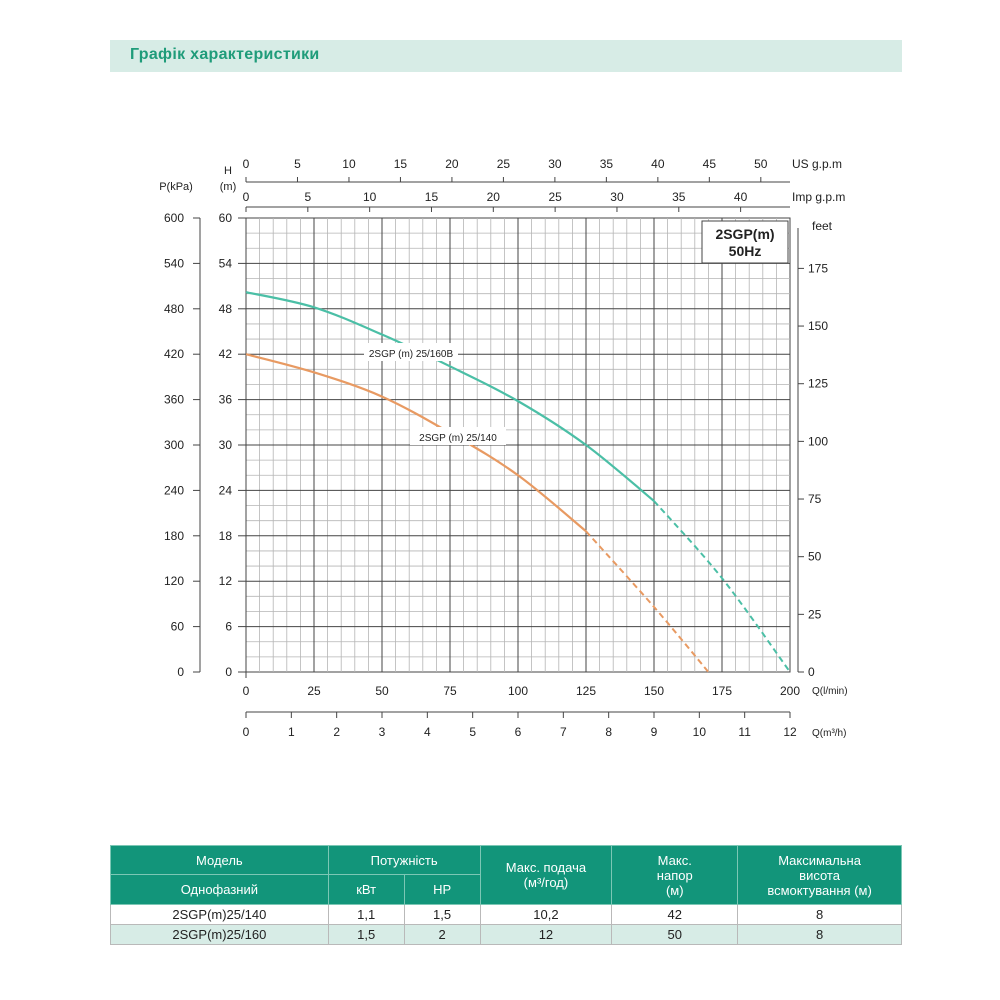 This screenshot has width=1000, height=1000. Describe the element at coordinates (382, 691) in the screenshot. I see `lmin-tick-label: 50` at that location.